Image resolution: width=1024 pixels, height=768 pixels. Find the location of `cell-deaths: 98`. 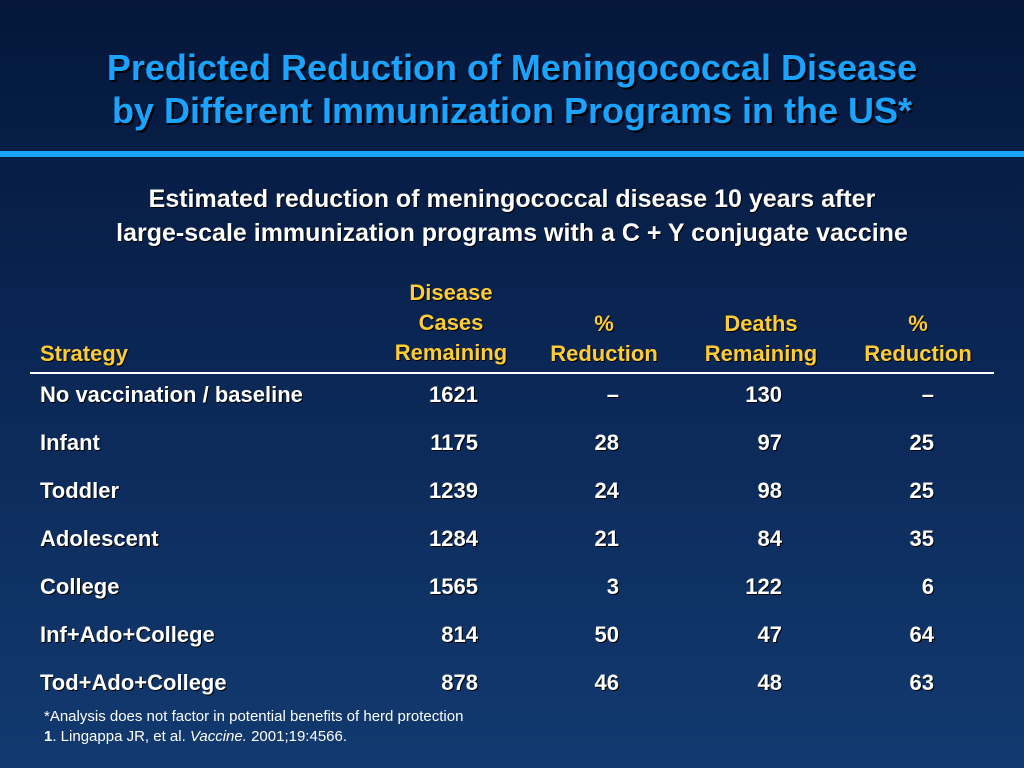

cell-deaths: 98 is located at coordinates (769, 490).